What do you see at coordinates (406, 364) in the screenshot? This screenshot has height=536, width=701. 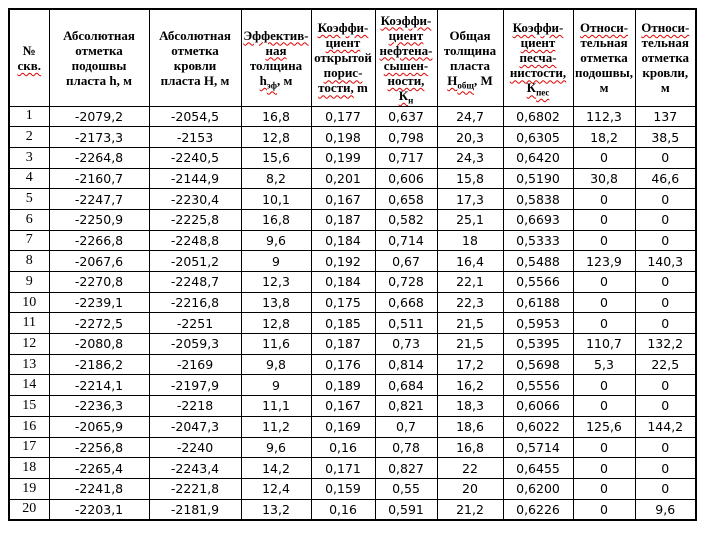 I see `cell-oil-saturation: 0,814` at bounding box center [406, 364].